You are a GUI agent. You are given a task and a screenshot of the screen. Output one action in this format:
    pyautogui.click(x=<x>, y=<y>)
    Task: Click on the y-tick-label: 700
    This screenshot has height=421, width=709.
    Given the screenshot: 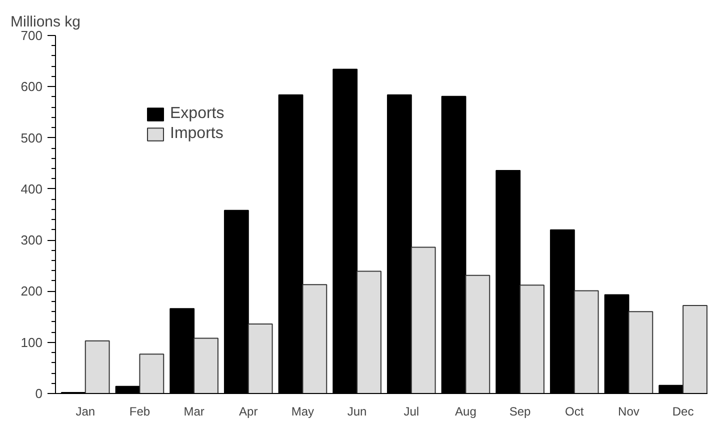 What is the action you would take?
    pyautogui.click(x=31, y=35)
    